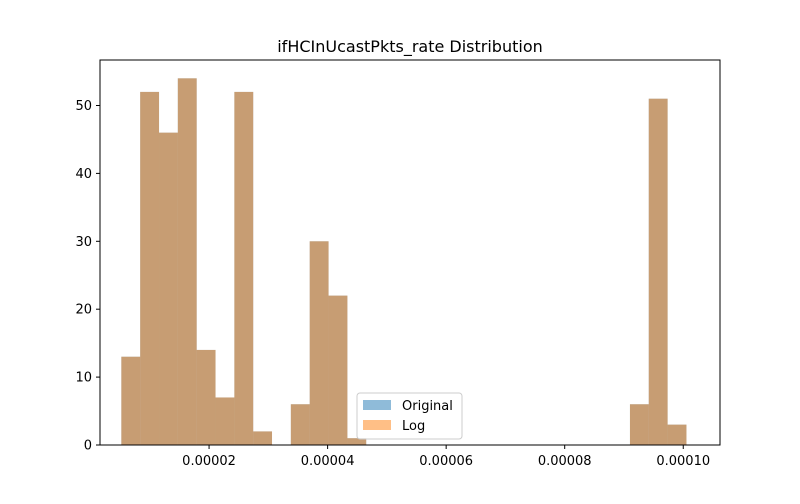 This screenshot has width=800, height=504. What do you see at coordinates (88, 446) in the screenshot?
I see `y-tick-label: 0` at bounding box center [88, 446].